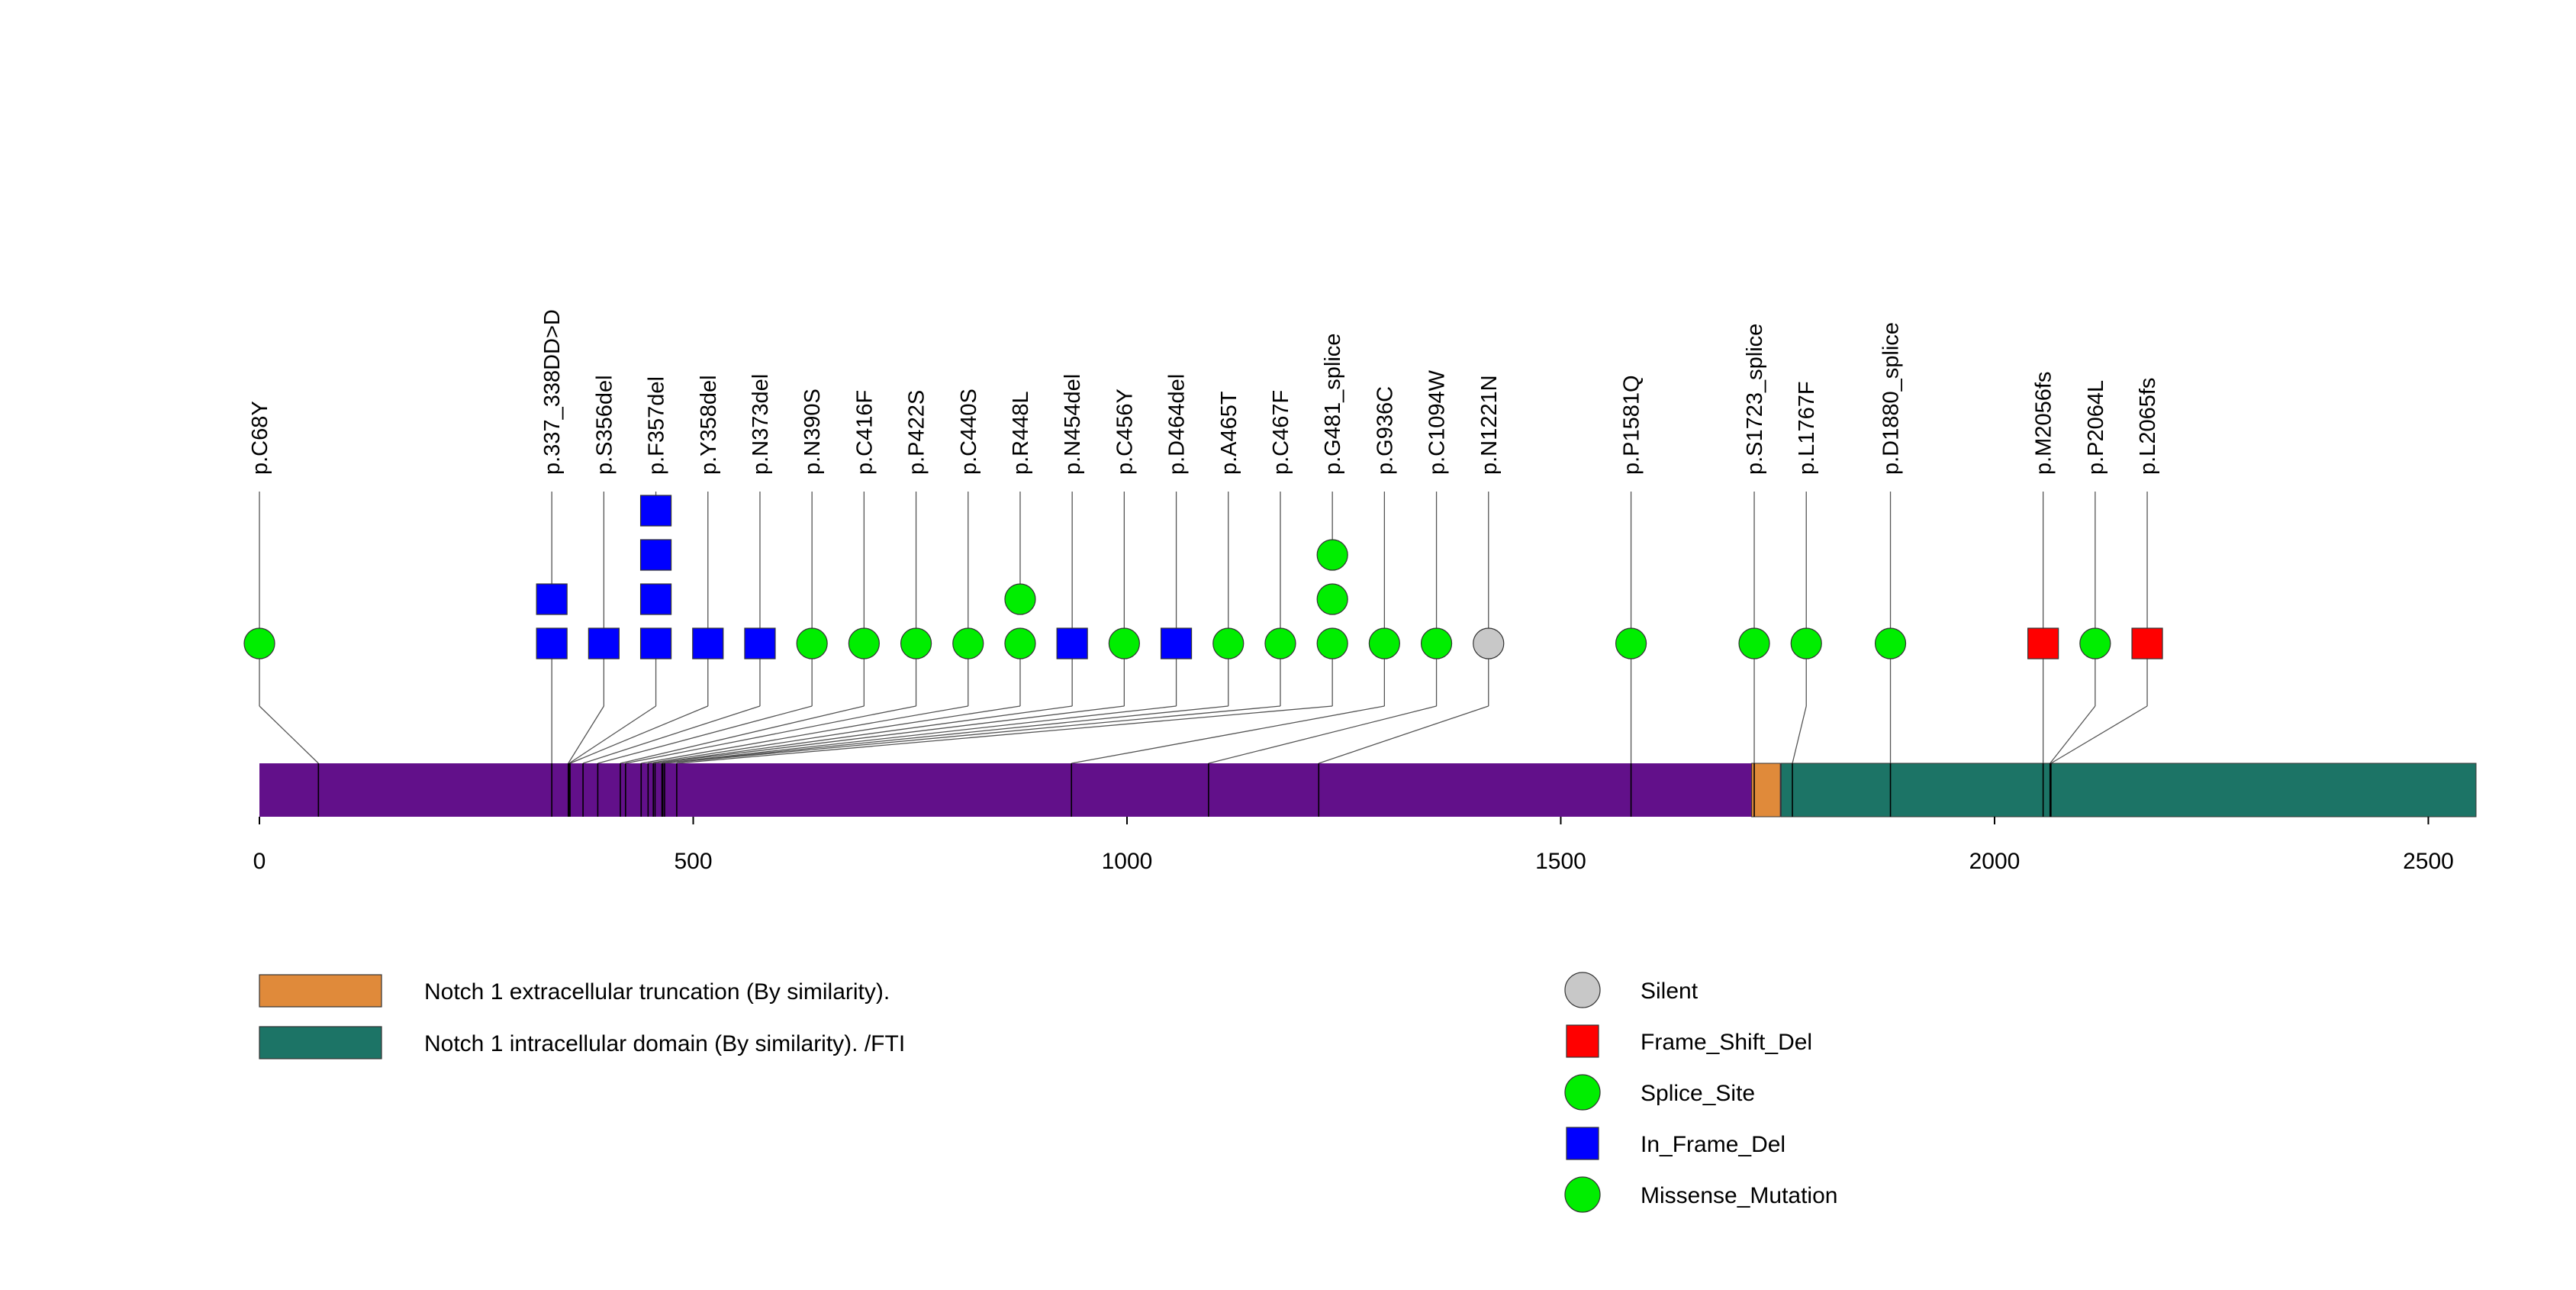 This screenshot has width=2576, height=1290. Describe the element at coordinates (1739, 1195) in the screenshot. I see `type-legend-label: Missense_Mutation` at that location.